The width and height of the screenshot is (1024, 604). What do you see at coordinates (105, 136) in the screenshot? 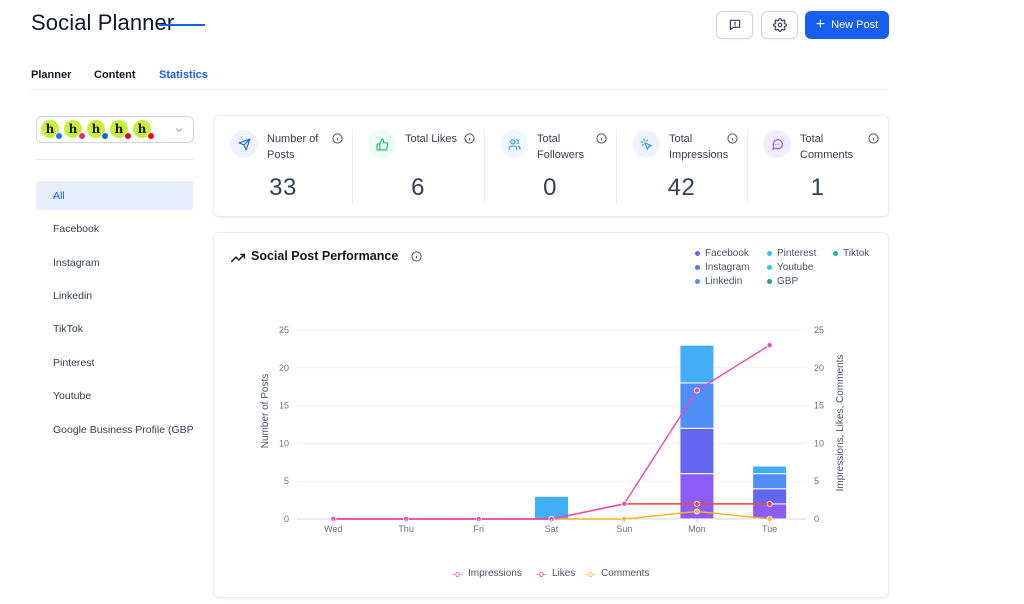
I see `linkedin-icon` at bounding box center [105, 136].